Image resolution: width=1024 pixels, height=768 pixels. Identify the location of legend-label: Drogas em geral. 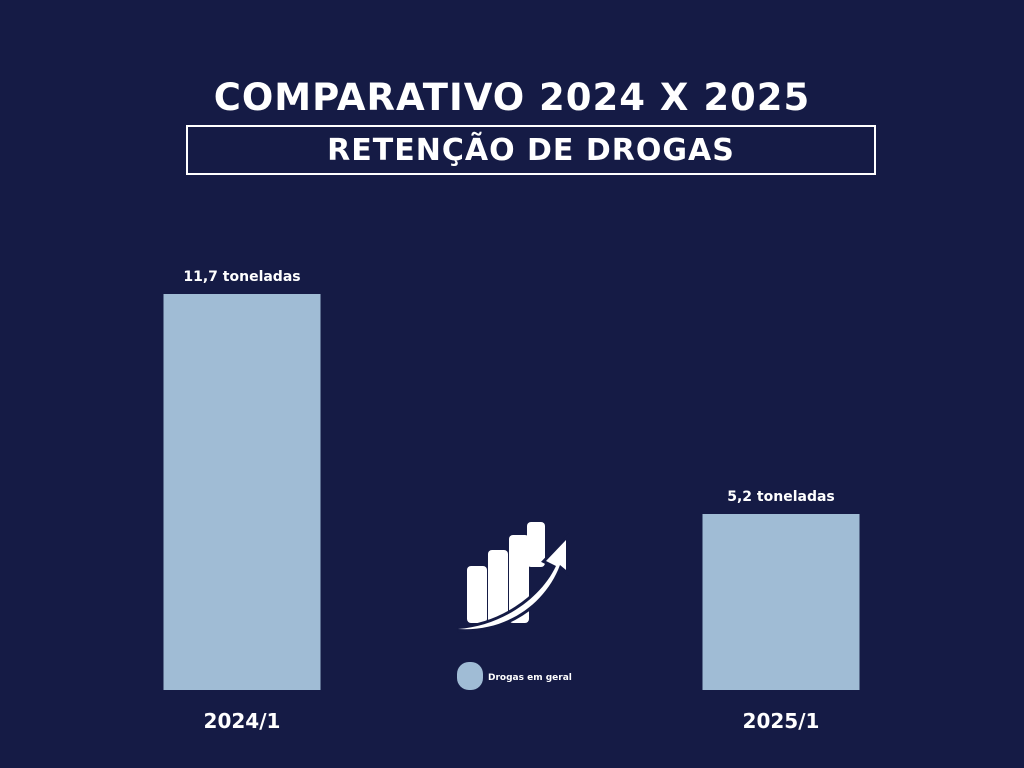
(530, 678).